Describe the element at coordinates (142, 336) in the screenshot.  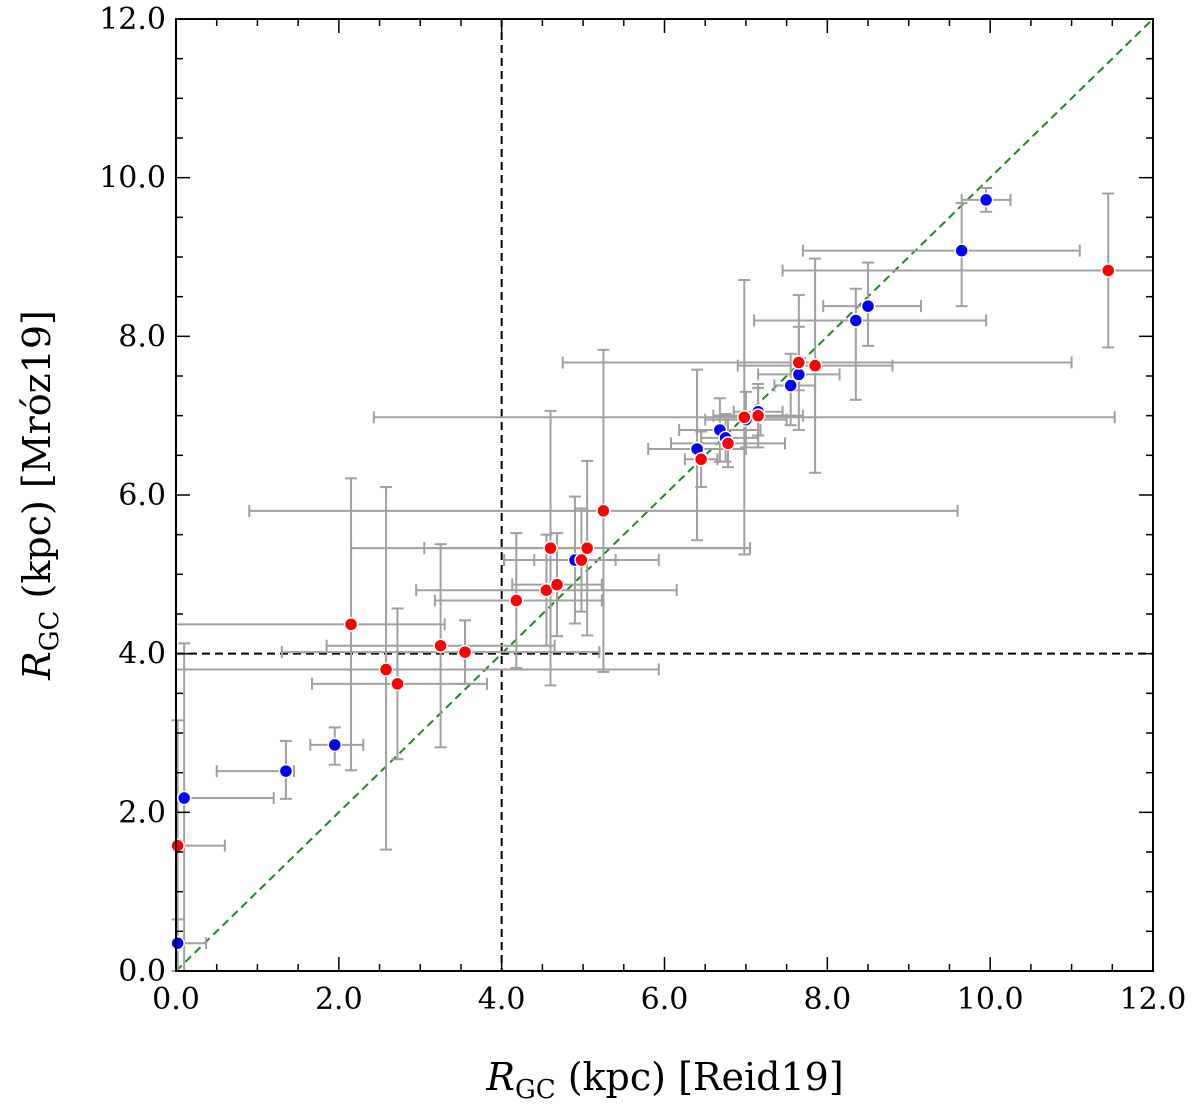
I see `y-tick-label: 8.0` at that location.